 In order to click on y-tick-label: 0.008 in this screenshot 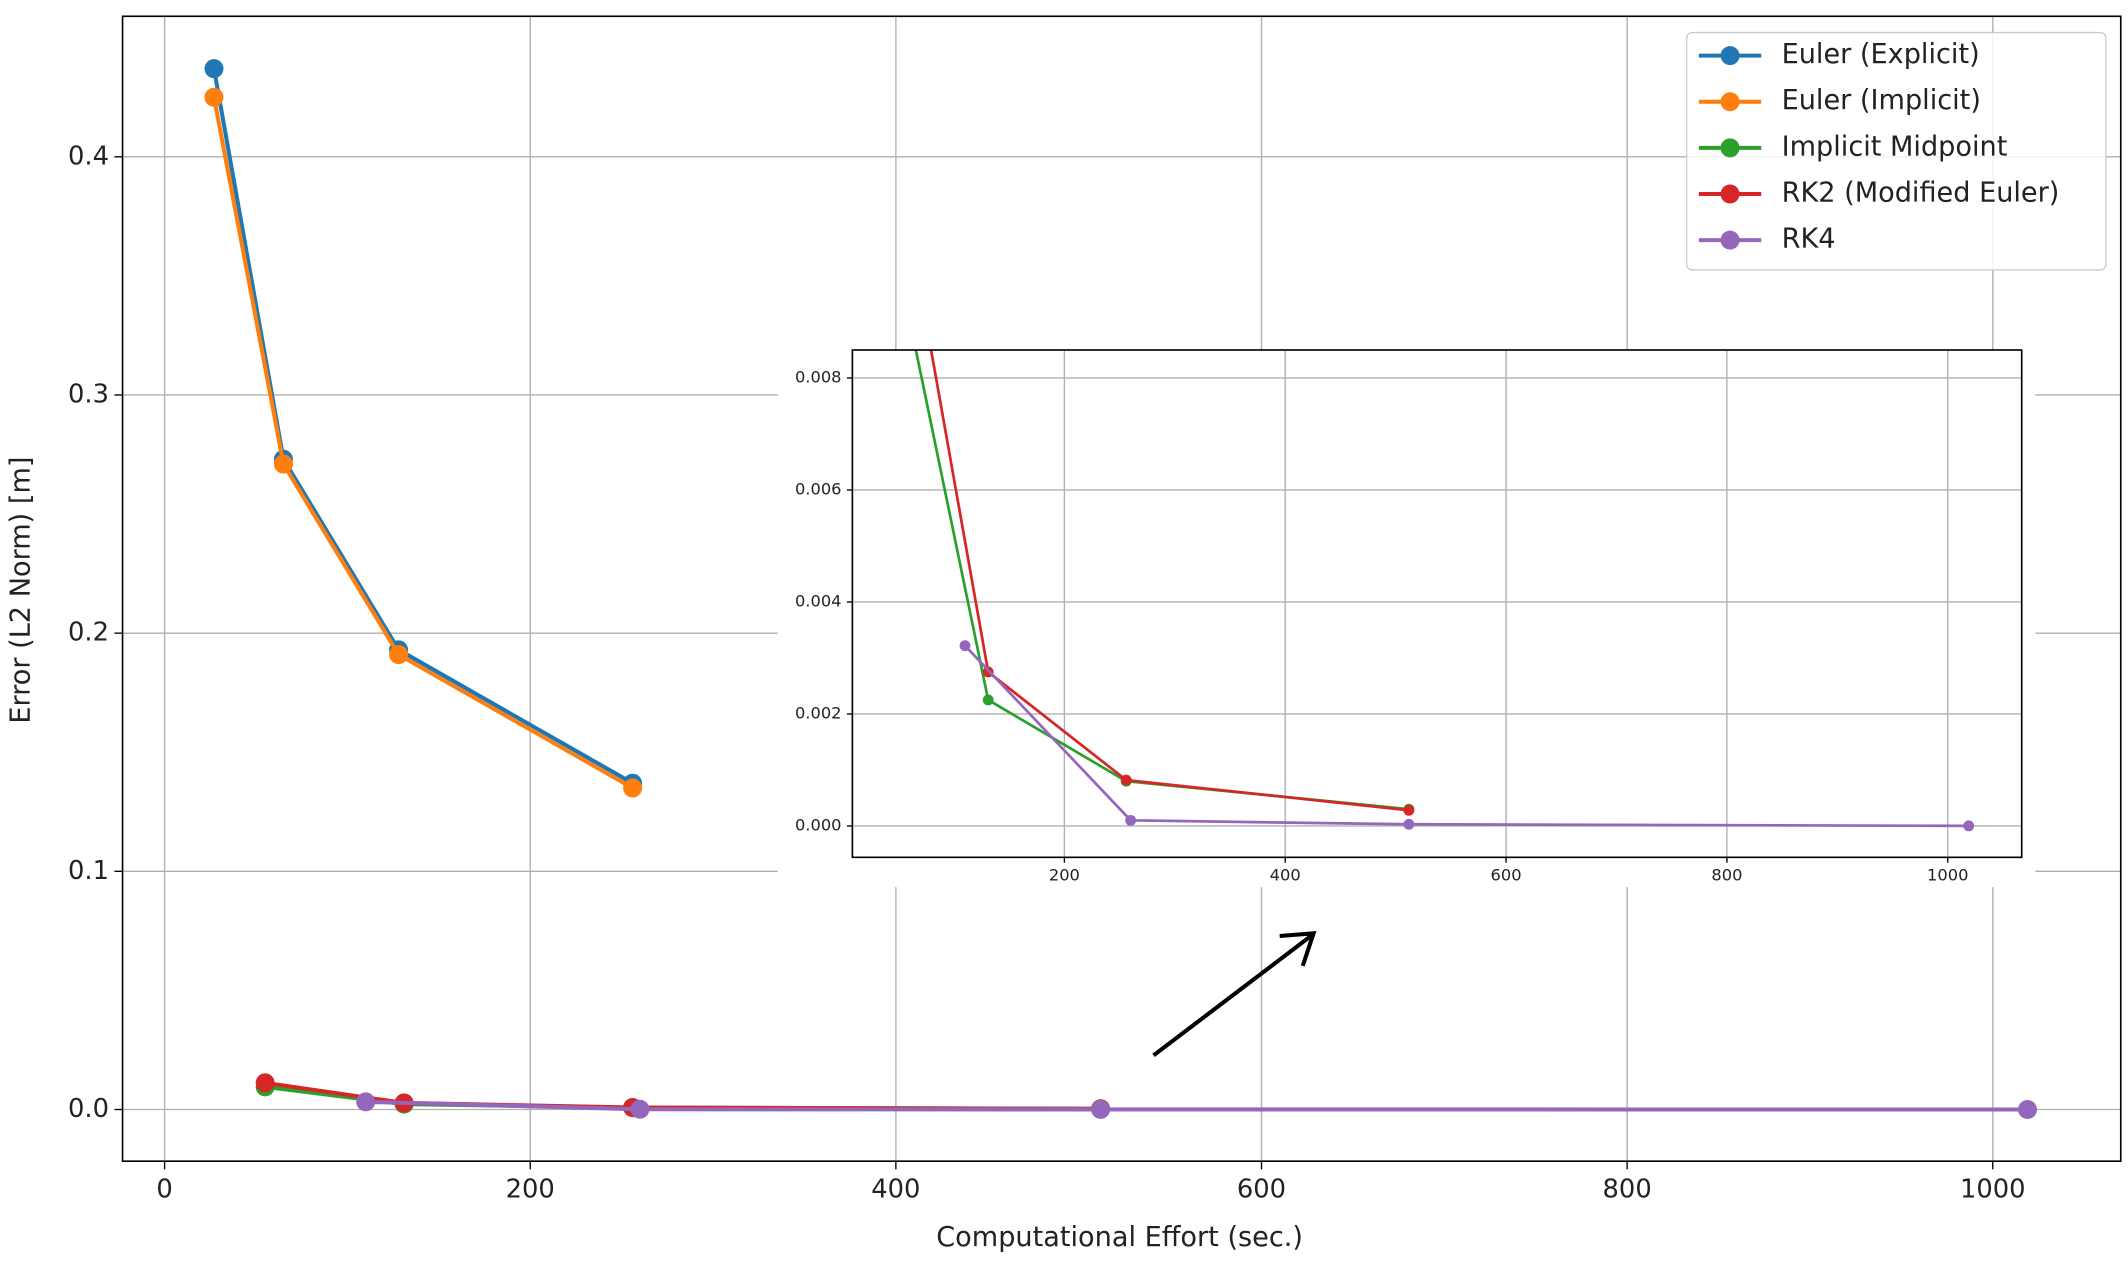, I will do `click(818, 376)`.